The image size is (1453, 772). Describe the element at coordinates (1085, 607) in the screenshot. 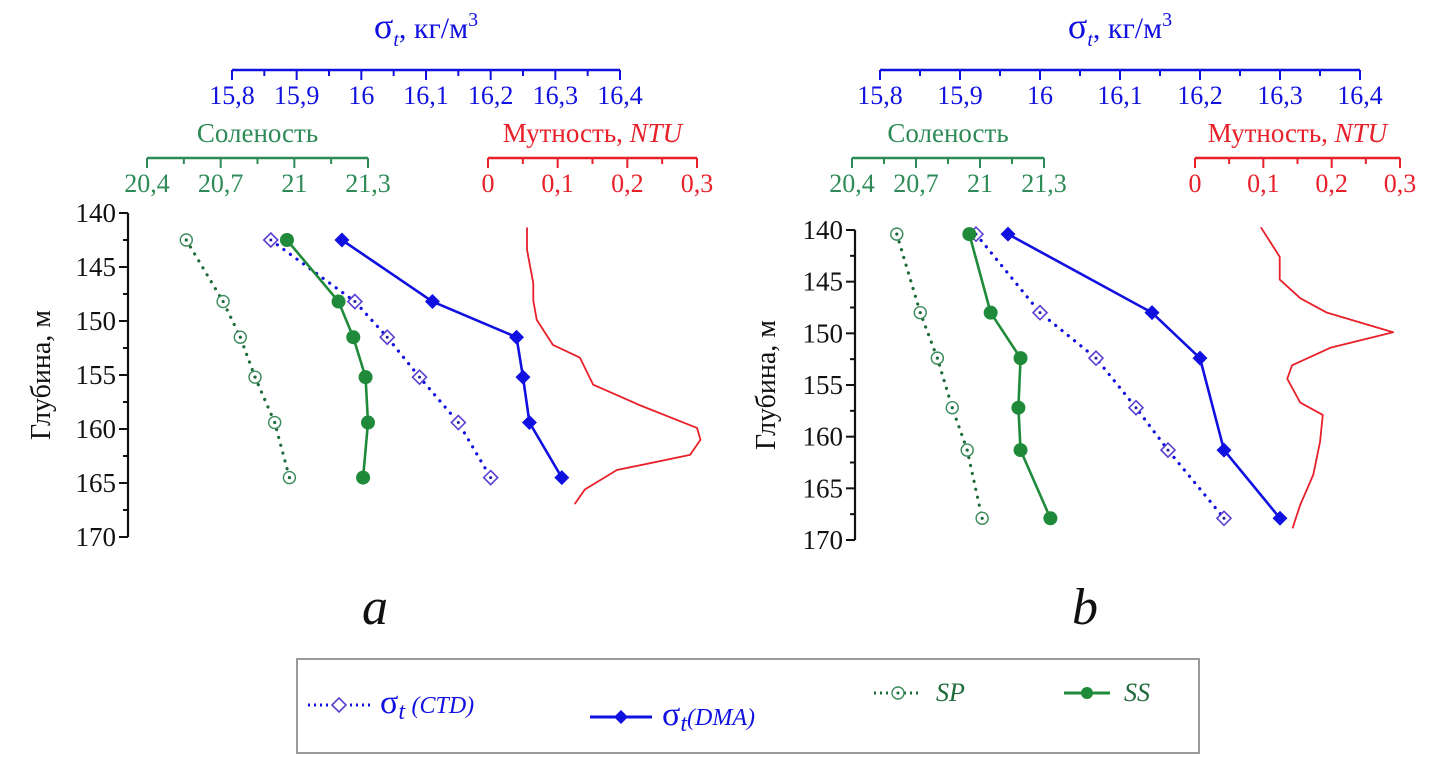

I see `panel-label-b: b` at that location.